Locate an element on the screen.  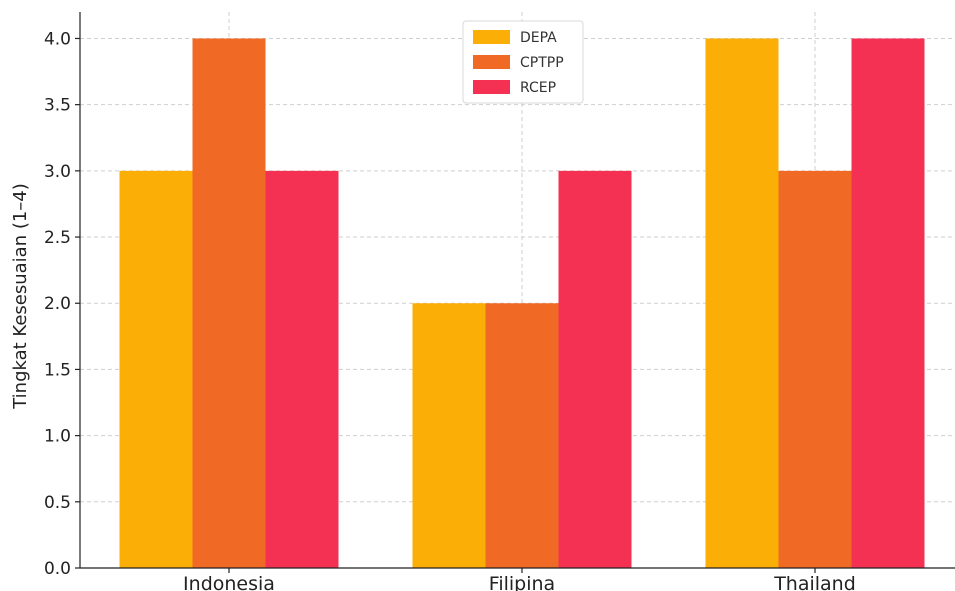
bar-cptpp-indonesia is located at coordinates (229, 303).